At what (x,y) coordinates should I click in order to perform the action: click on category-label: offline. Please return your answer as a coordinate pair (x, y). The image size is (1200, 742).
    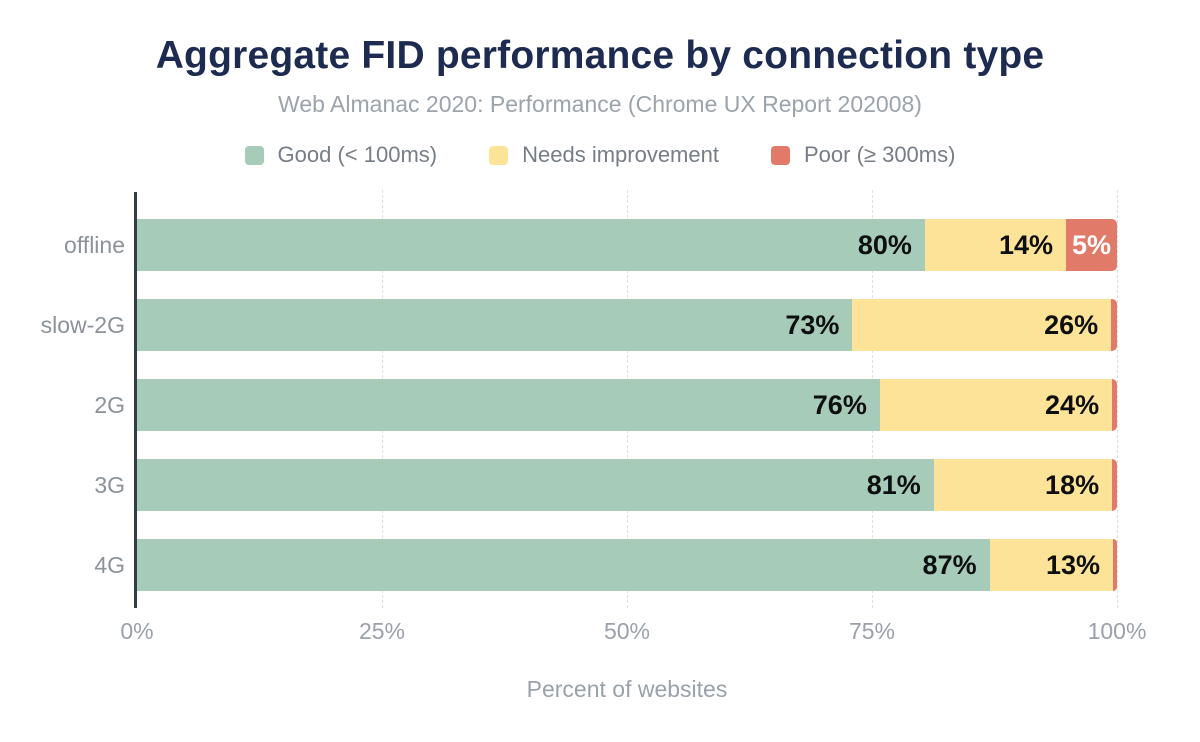
    Looking at the image, I should click on (94, 245).